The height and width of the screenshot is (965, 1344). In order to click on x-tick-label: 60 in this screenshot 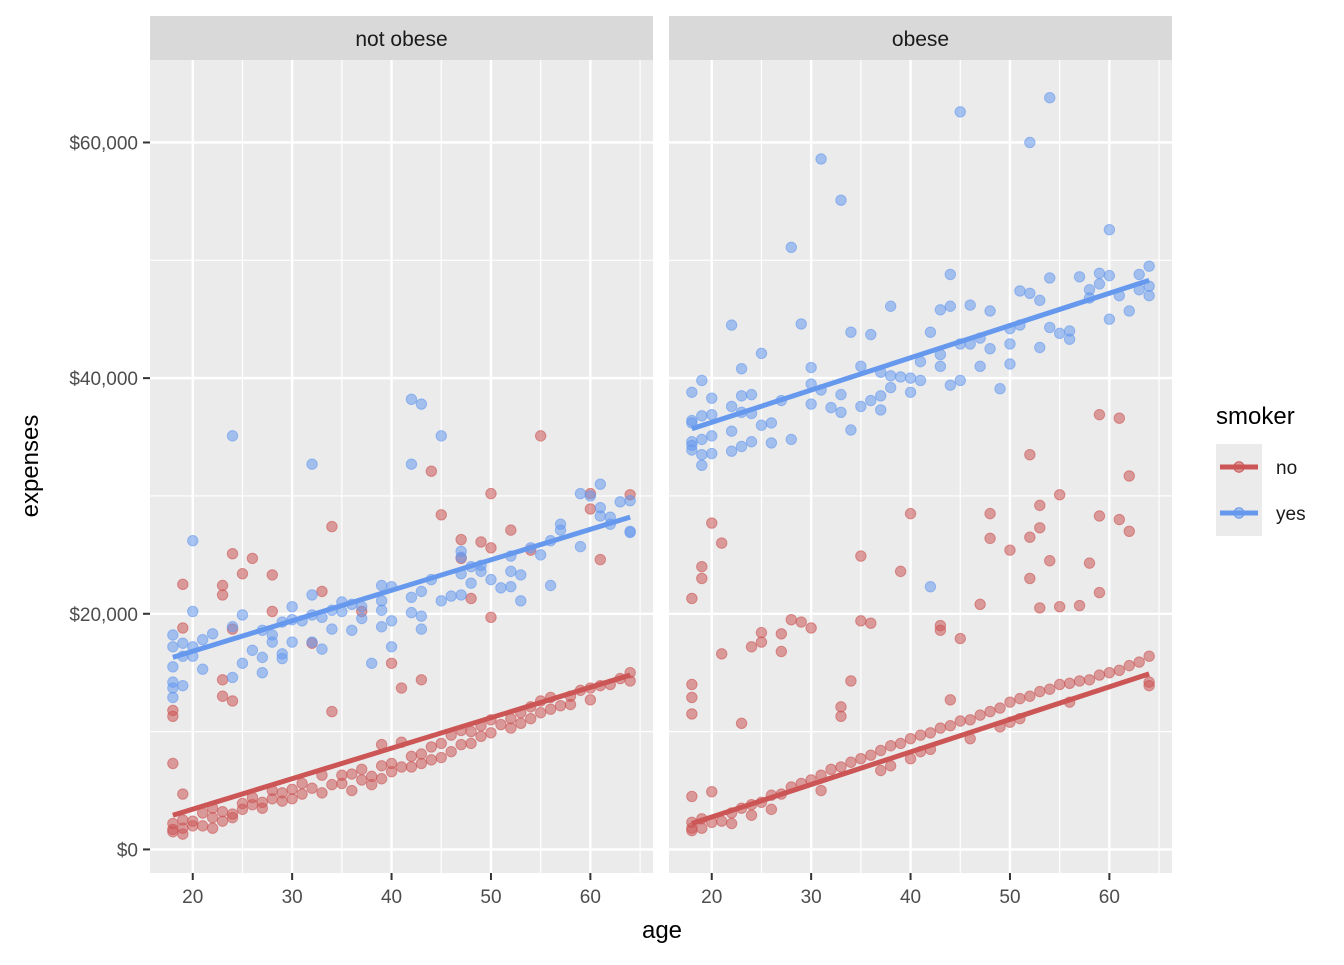, I will do `click(590, 897)`.